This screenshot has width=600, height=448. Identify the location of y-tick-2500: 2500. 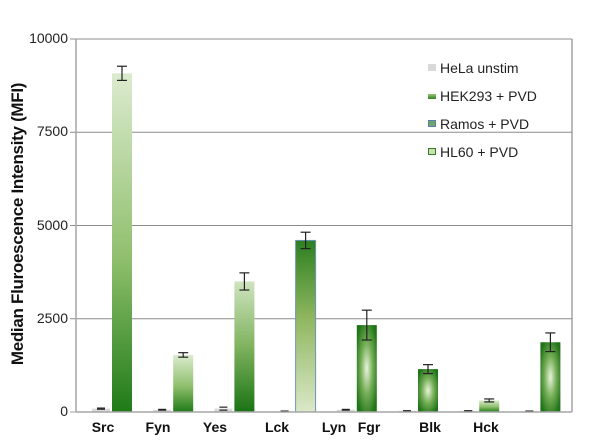
(52, 318).